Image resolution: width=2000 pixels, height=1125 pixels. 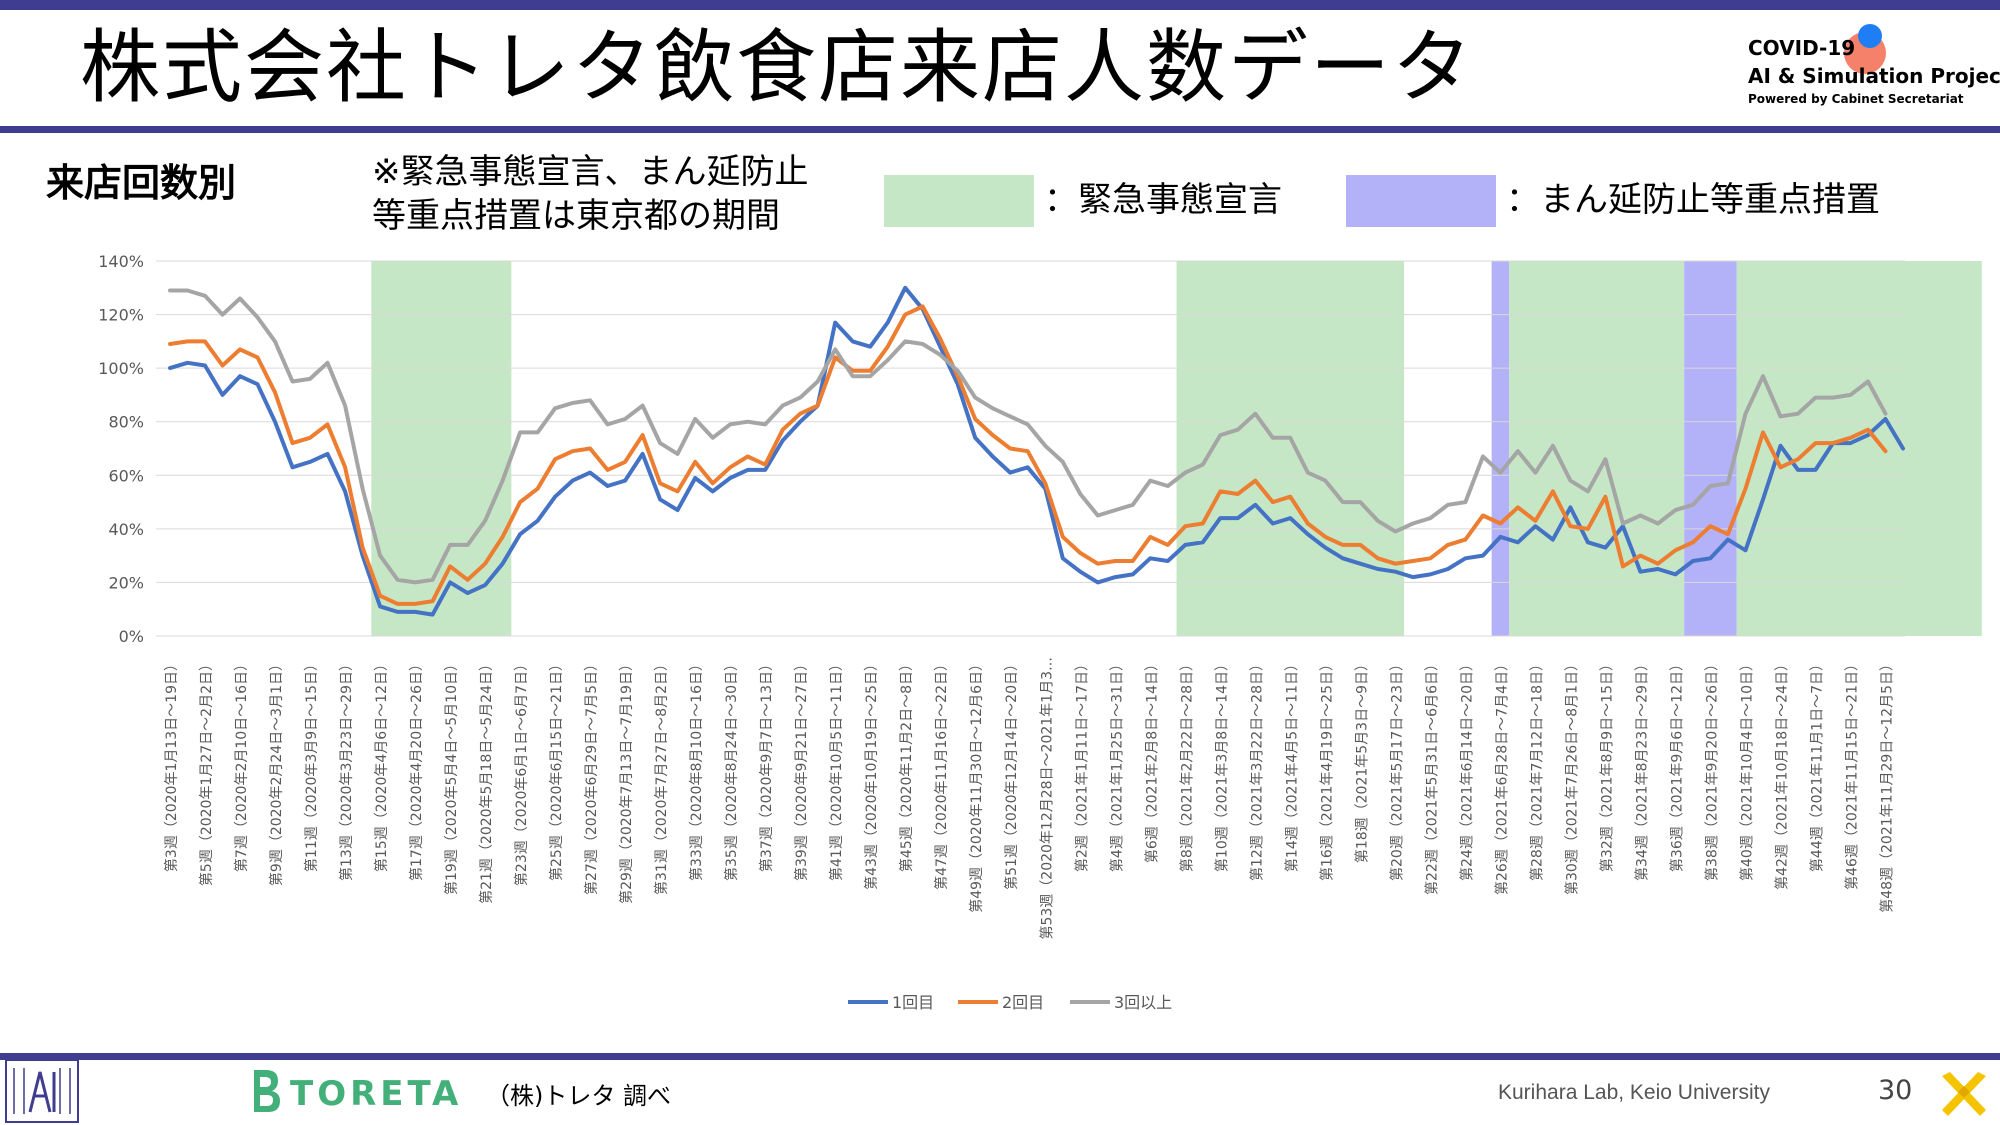 I want to click on x-tick-label: 第5週（2020年1月27日～2月2日）, so click(x=206, y=771).